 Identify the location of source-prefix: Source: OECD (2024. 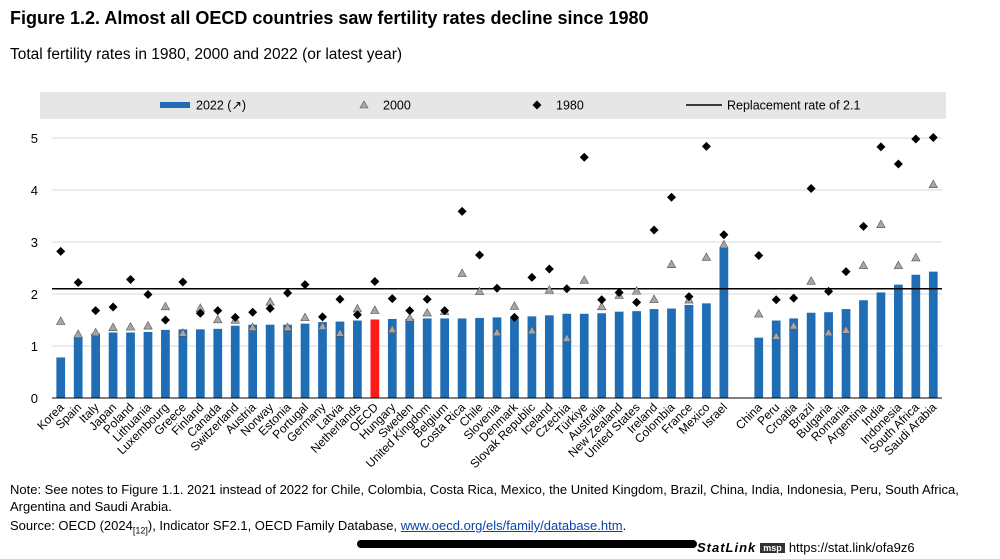
(71, 525).